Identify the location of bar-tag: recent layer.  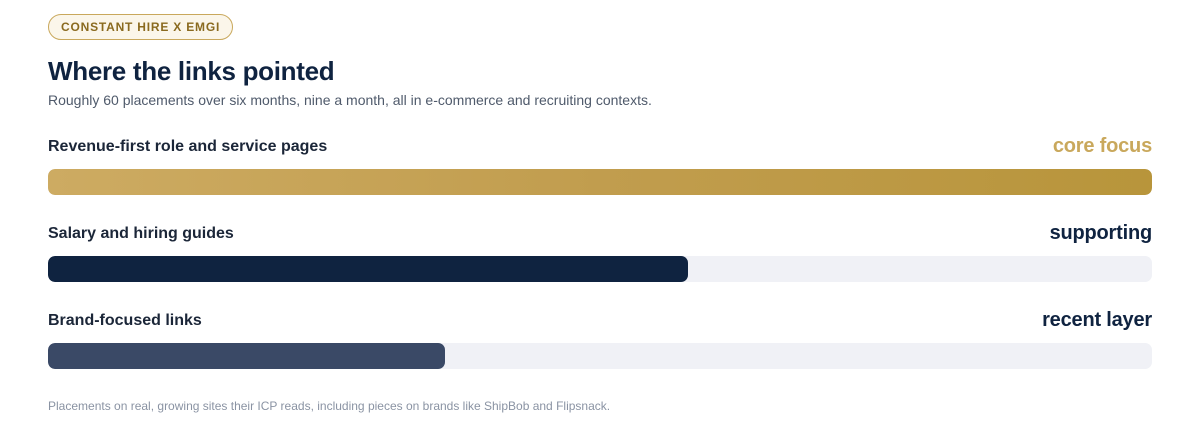
(1097, 320).